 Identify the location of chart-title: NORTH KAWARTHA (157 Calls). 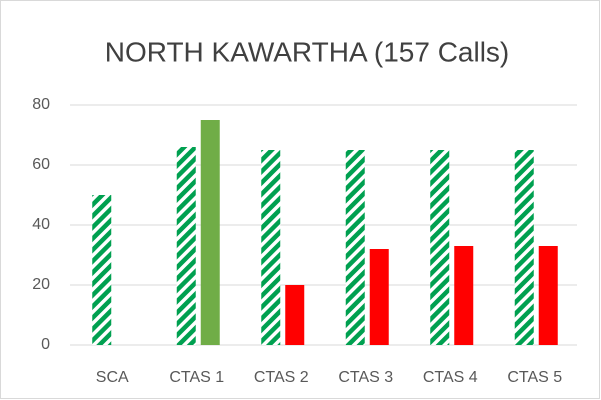
(307, 51).